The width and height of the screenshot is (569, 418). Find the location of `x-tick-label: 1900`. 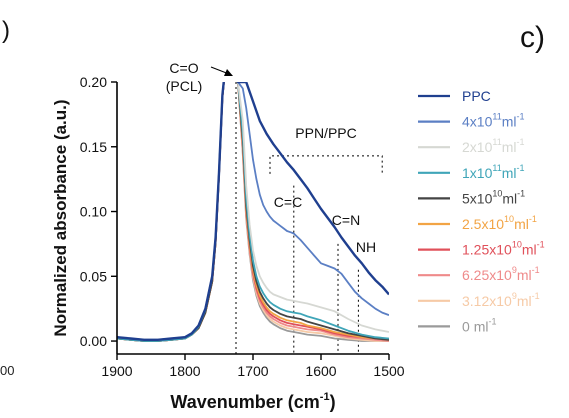

x-tick-label: 1900 is located at coordinates (116, 371).